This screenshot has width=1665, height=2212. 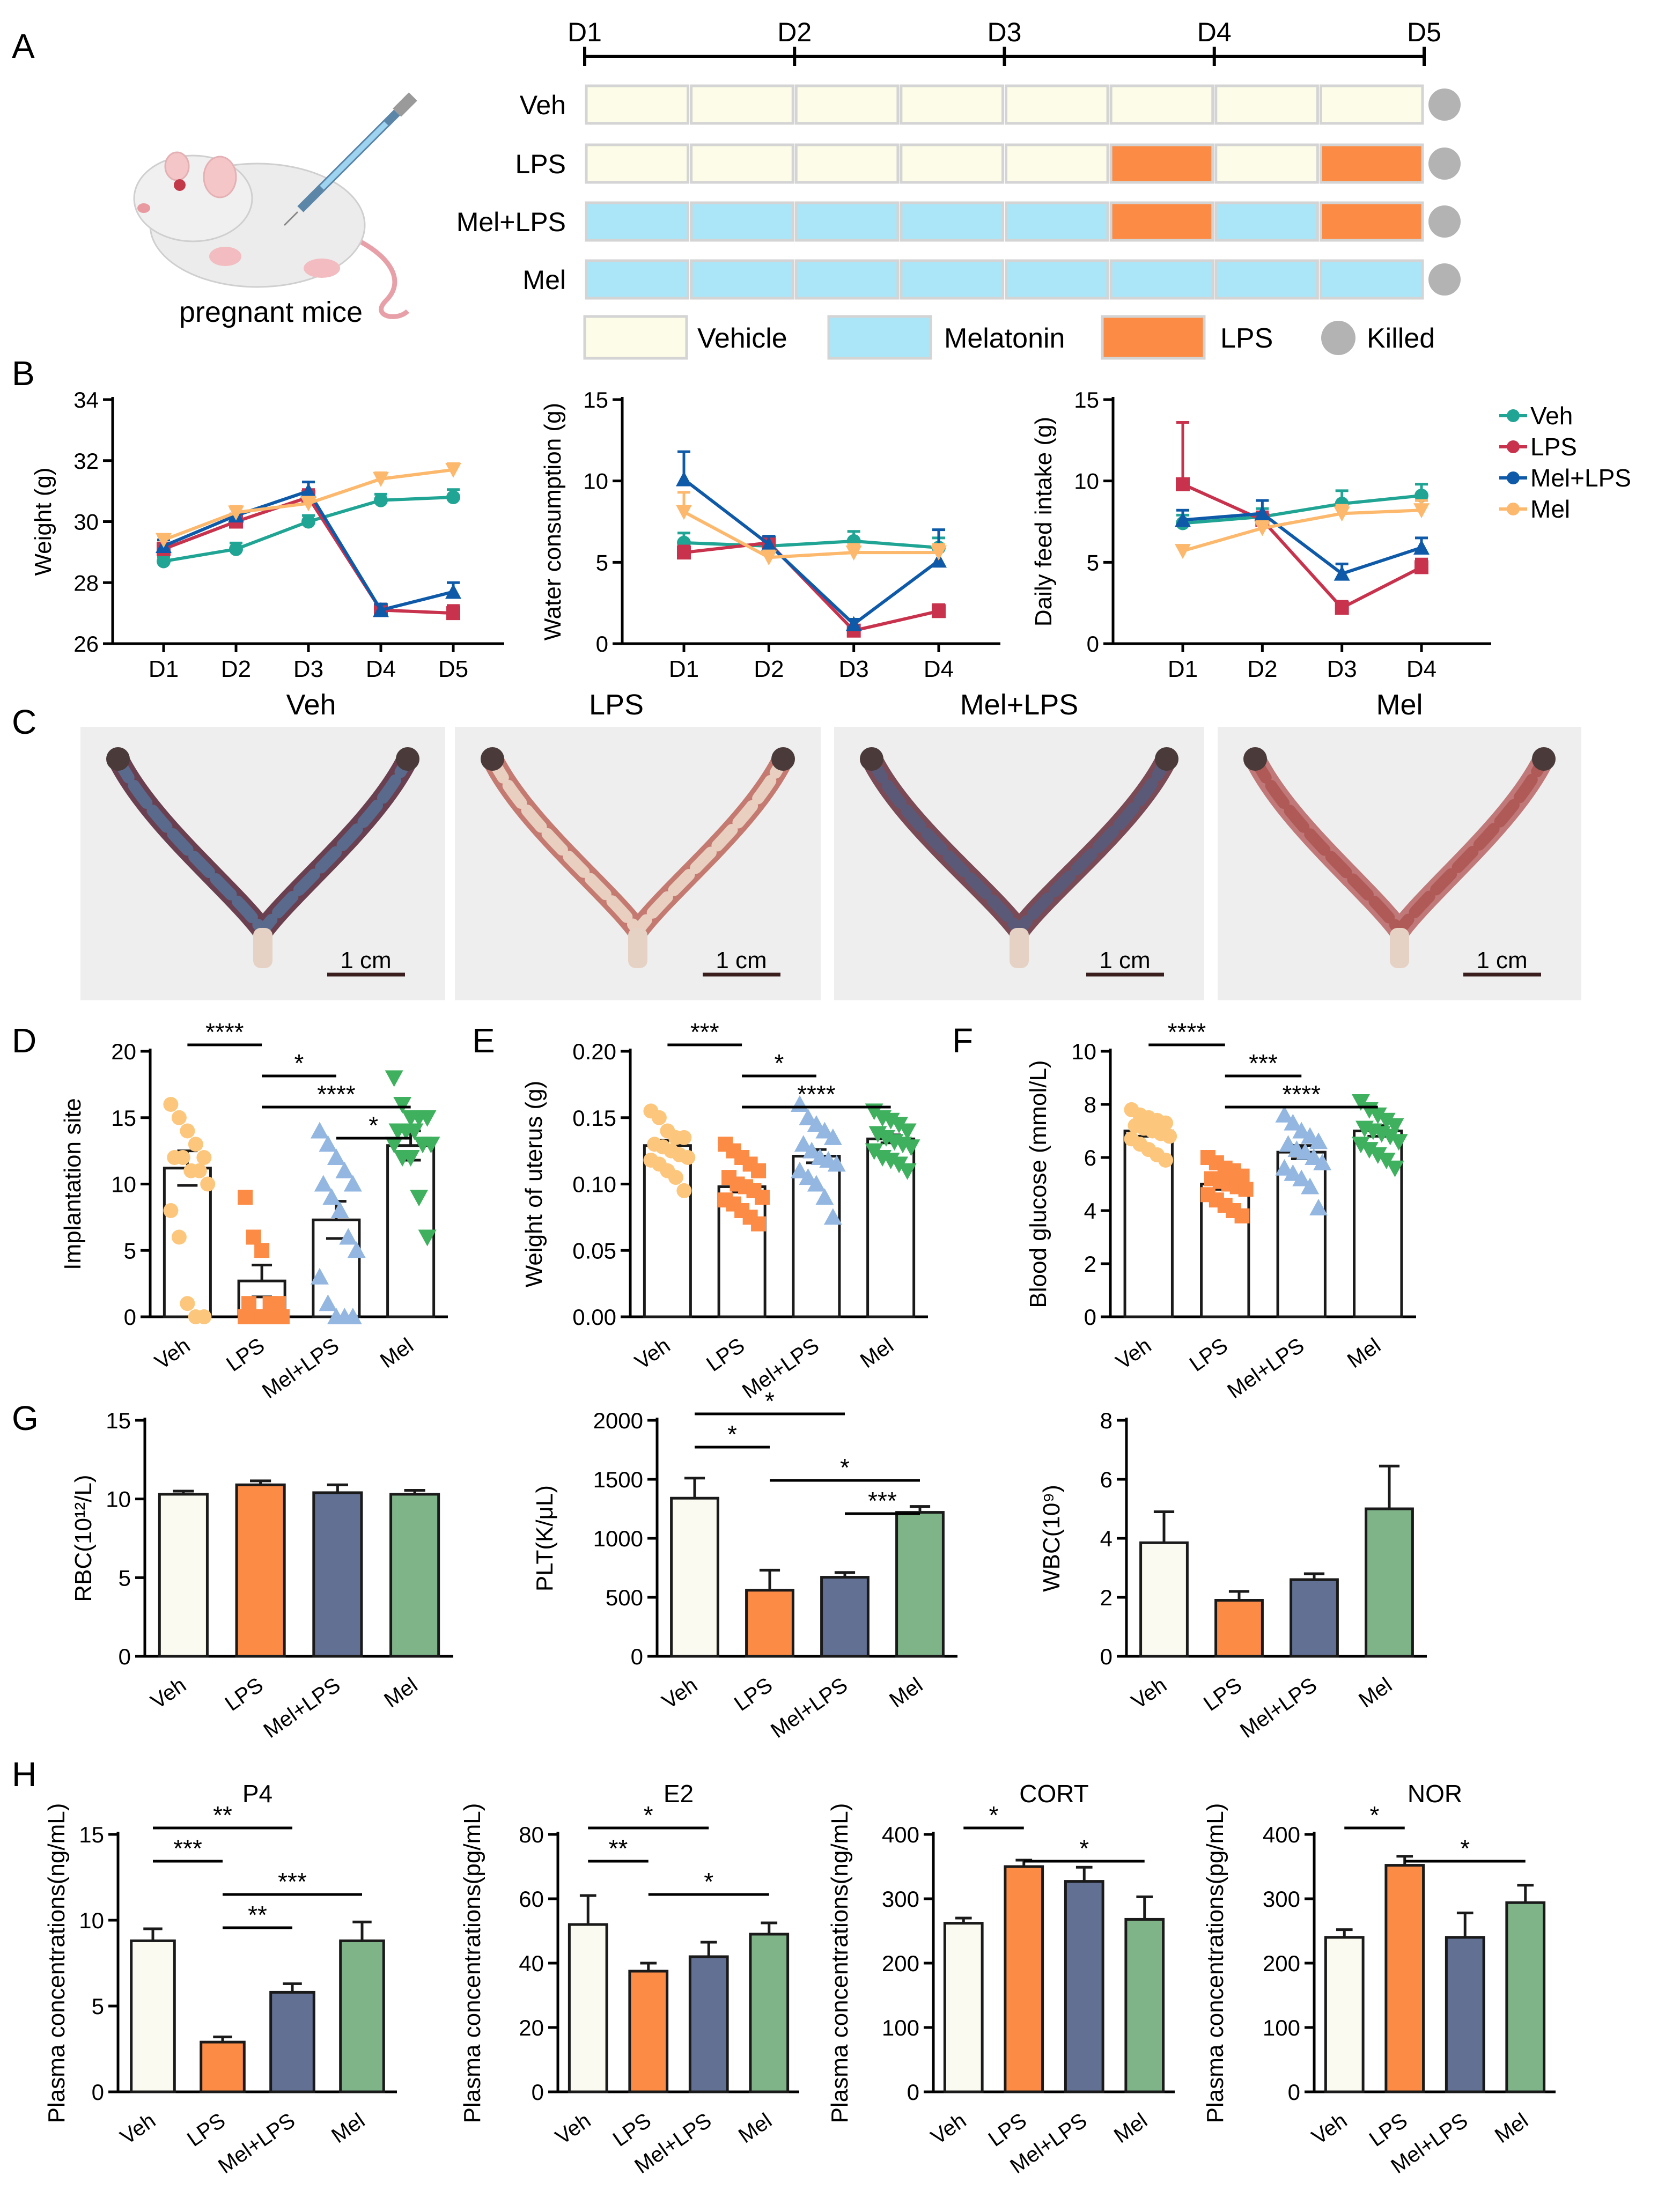 What do you see at coordinates (1090, 1157) in the screenshot?
I see `y-tick-label: 6` at bounding box center [1090, 1157].